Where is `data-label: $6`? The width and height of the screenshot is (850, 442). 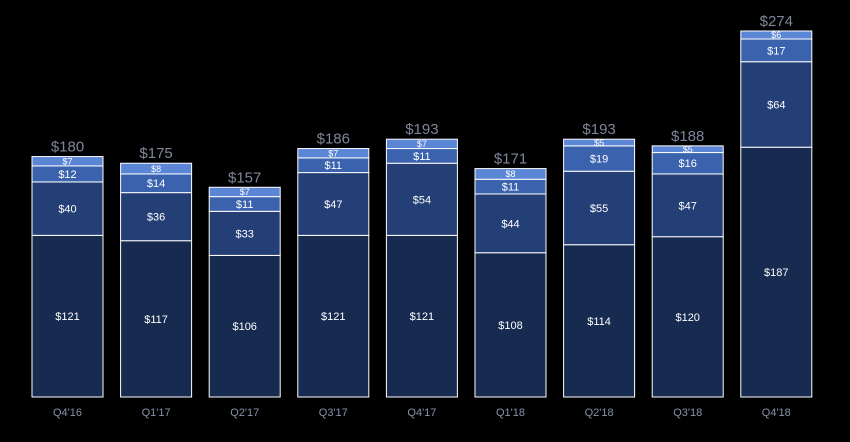
data-label: $6 is located at coordinates (776, 35).